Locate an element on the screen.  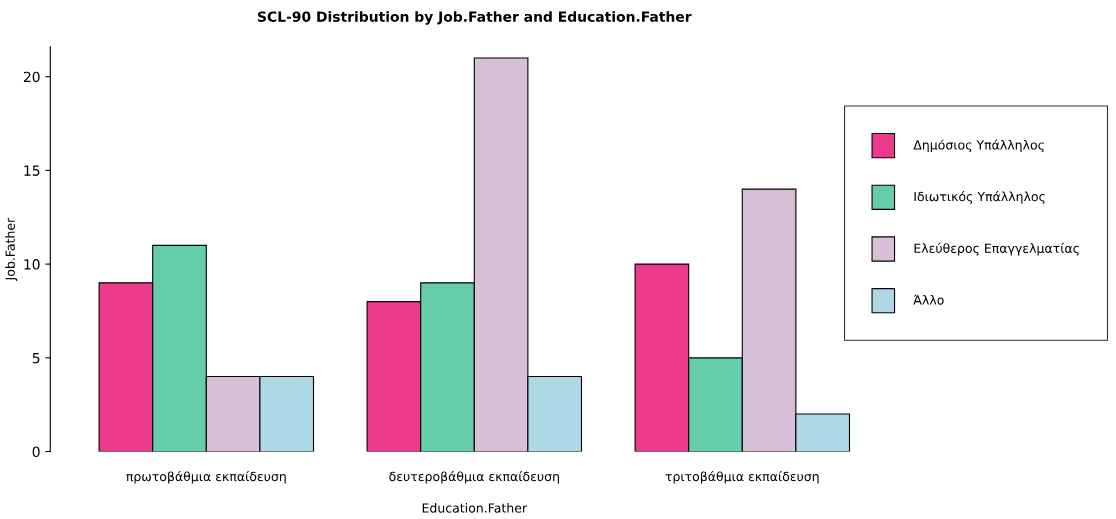
y-tick-label: 10 is located at coordinates (32, 264).